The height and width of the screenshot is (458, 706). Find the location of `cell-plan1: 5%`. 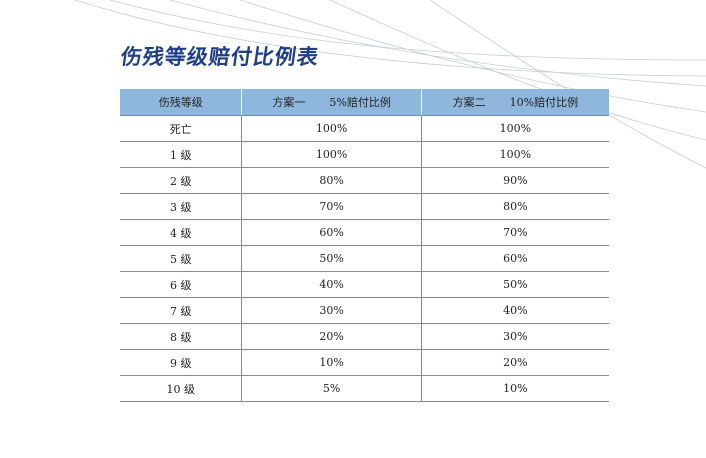

cell-plan1: 5% is located at coordinates (331, 388).